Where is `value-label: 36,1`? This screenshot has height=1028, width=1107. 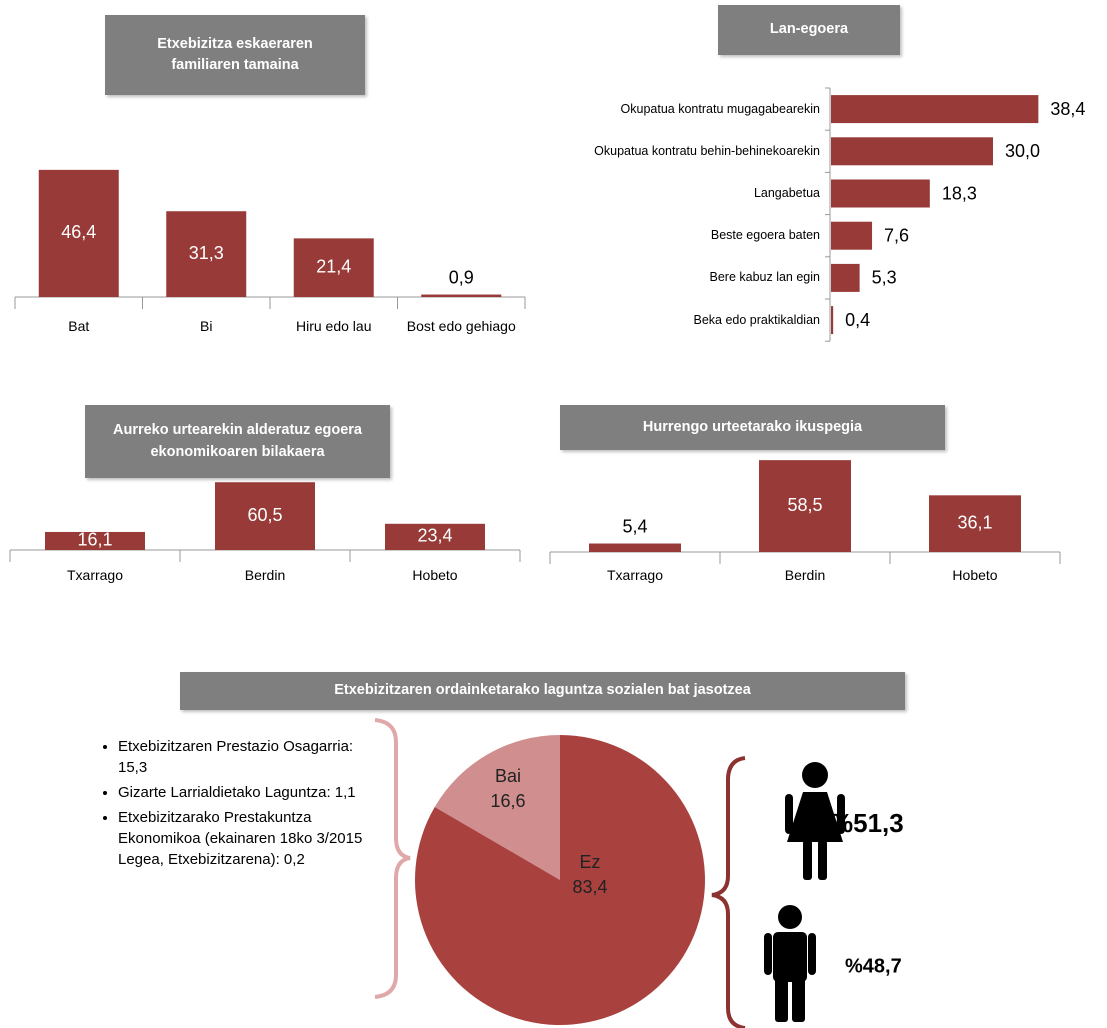 value-label: 36,1 is located at coordinates (974, 522).